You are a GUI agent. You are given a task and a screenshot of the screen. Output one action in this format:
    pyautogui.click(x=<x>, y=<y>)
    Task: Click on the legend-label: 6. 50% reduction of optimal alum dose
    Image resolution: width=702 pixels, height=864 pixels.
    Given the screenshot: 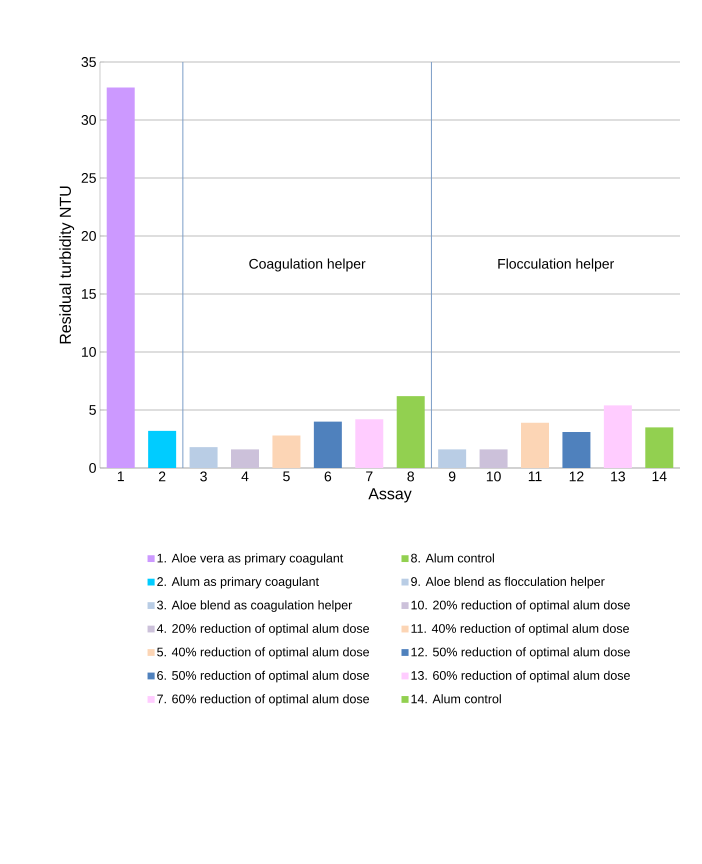 What is the action you would take?
    pyautogui.click(x=263, y=676)
    